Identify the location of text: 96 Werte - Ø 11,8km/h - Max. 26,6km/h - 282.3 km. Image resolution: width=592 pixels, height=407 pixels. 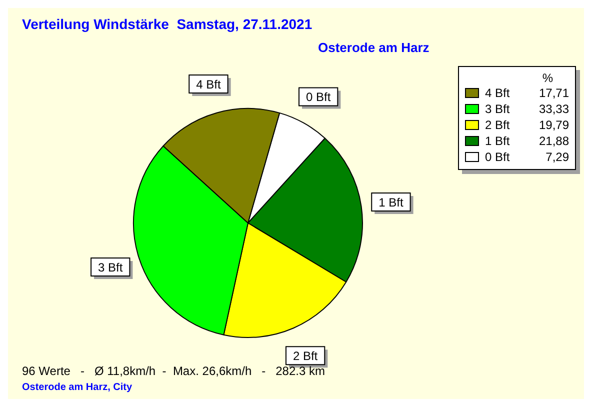
(173, 371).